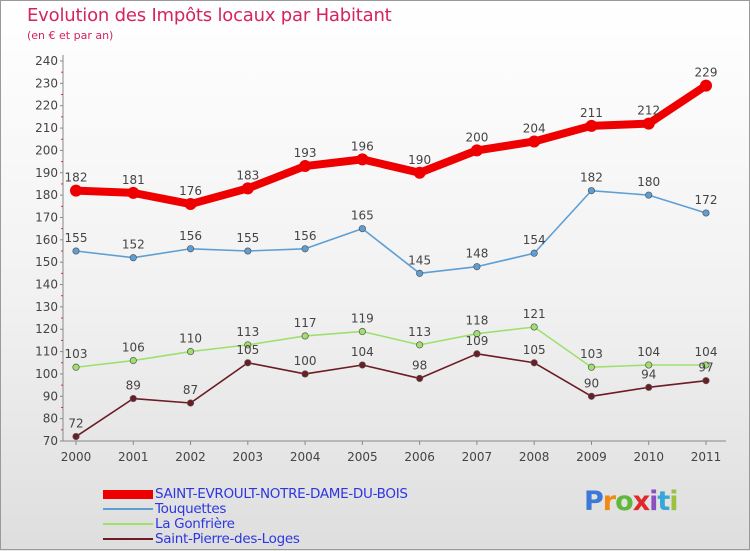  What do you see at coordinates (648, 457) in the screenshot?
I see `x-tick-label: 2010` at bounding box center [648, 457].